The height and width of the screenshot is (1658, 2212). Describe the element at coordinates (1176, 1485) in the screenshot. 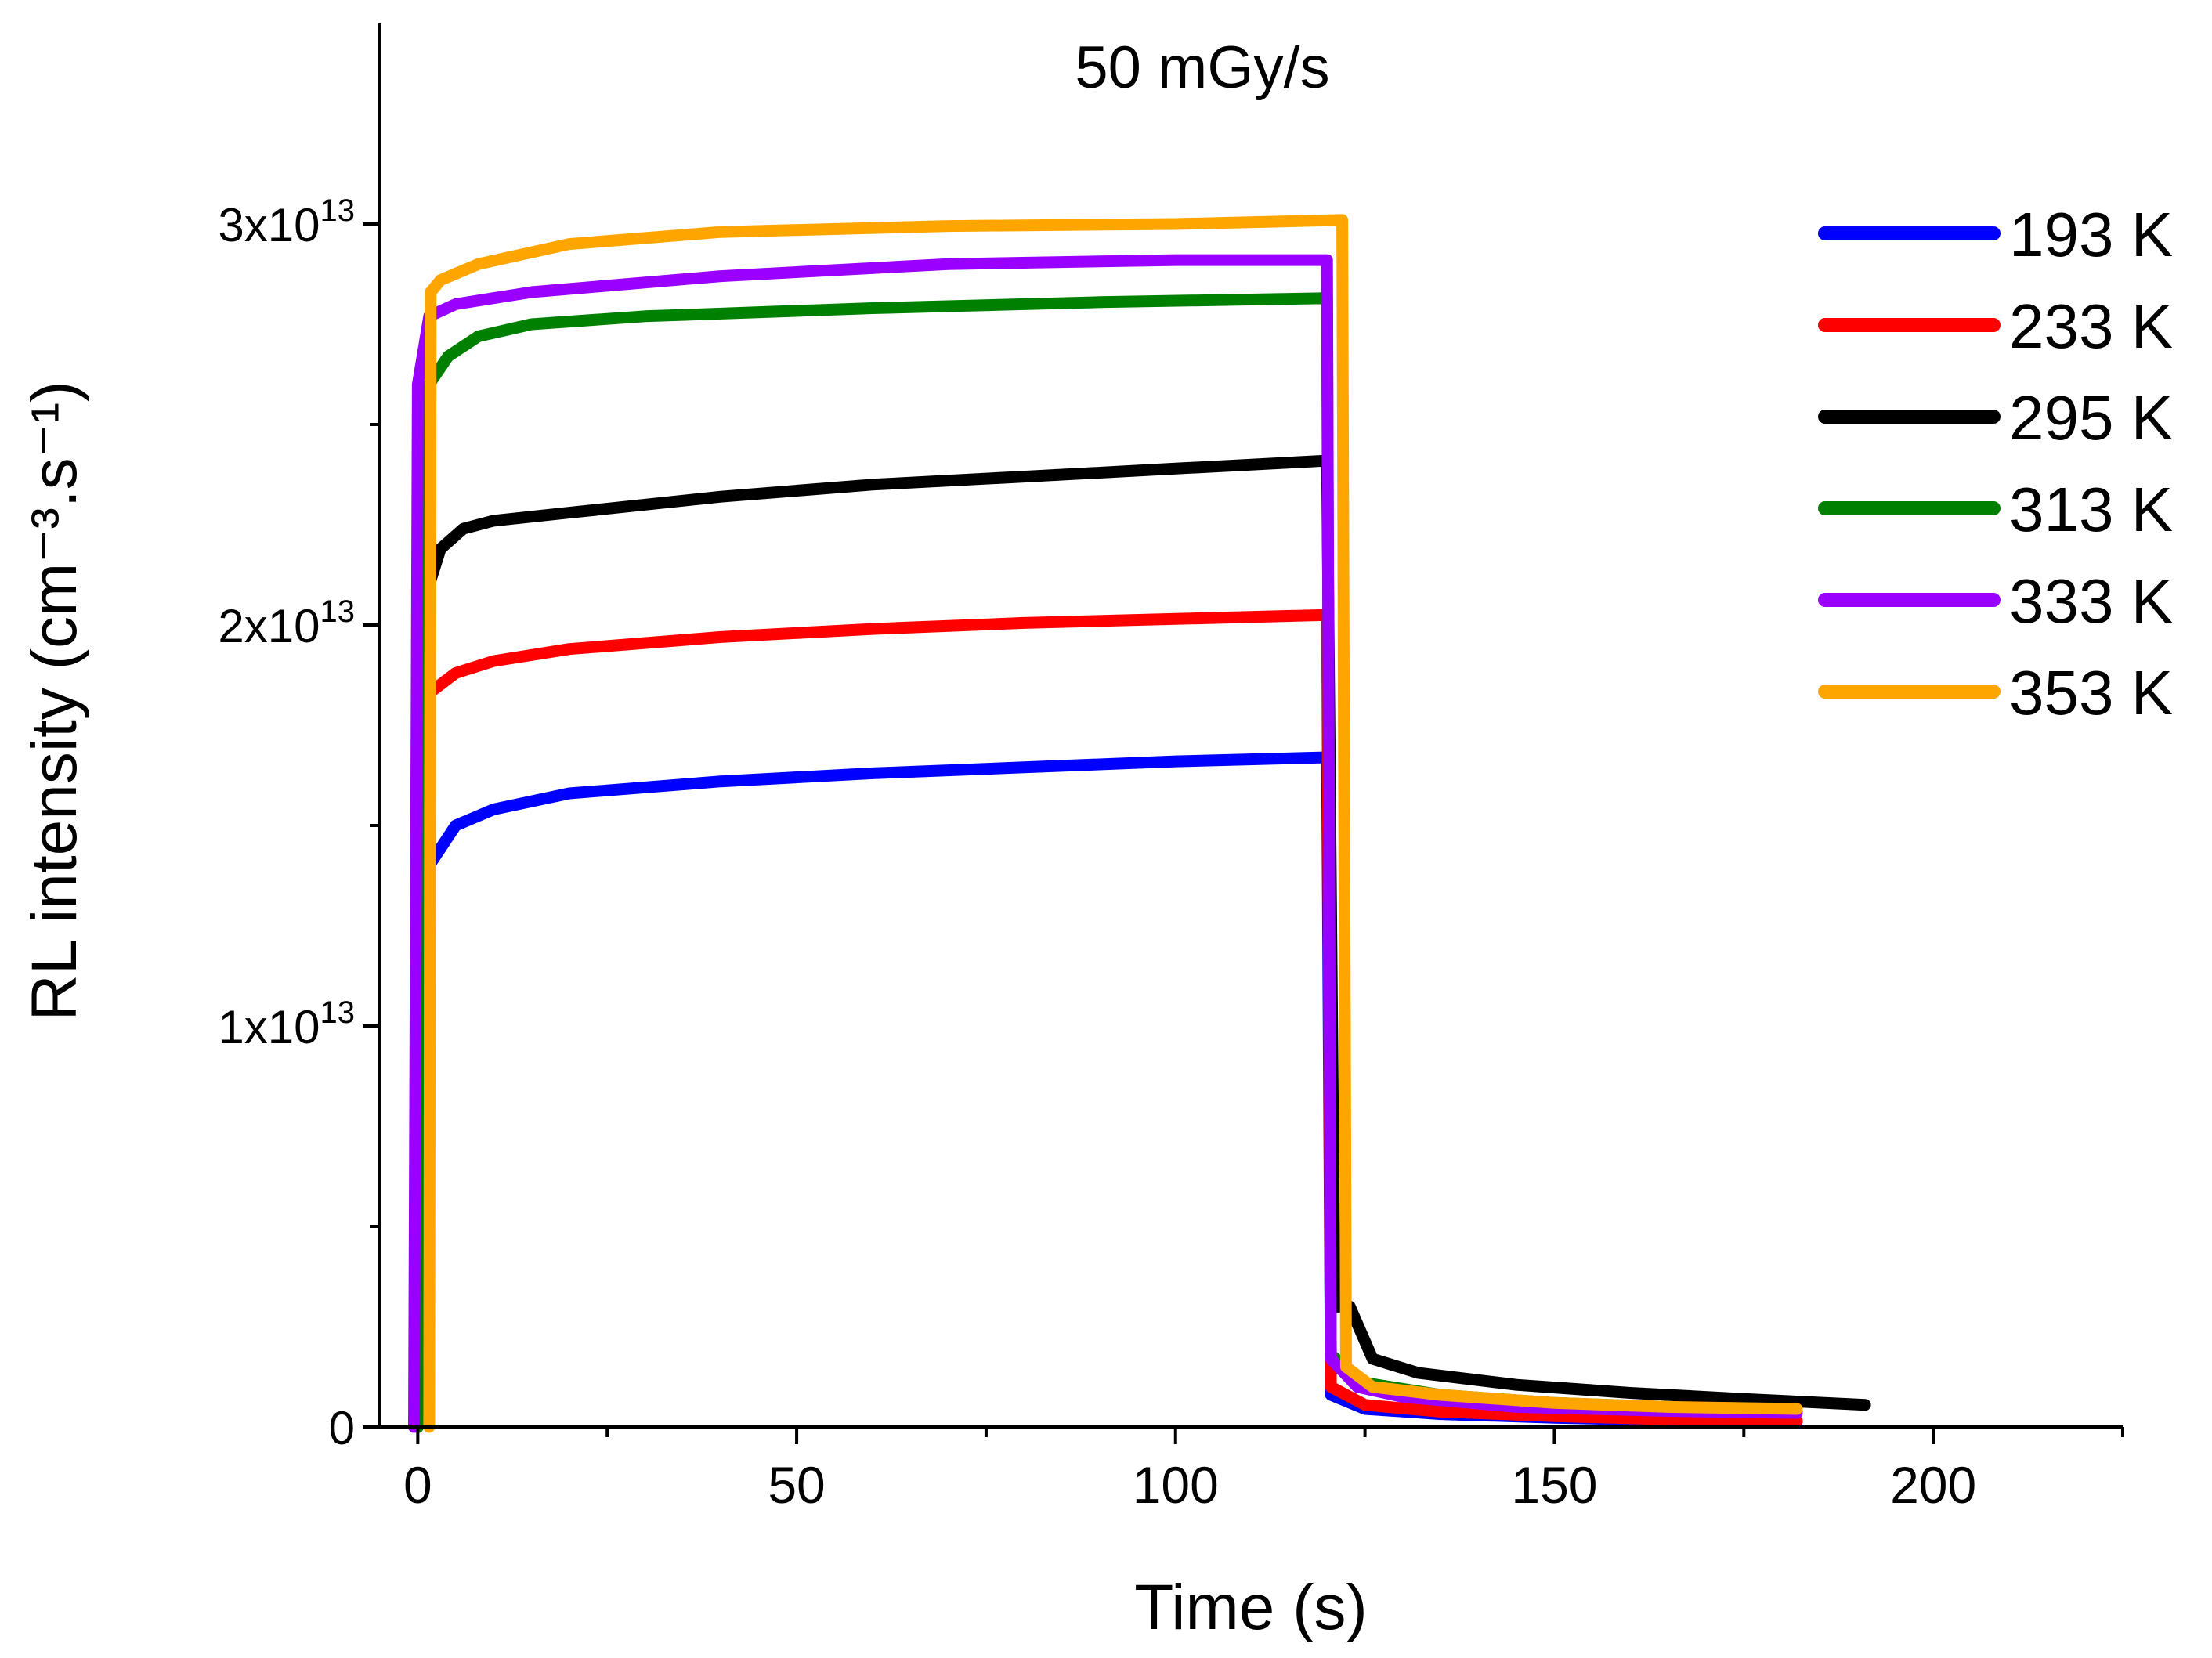

I see `x-tick-label: 100` at that location.